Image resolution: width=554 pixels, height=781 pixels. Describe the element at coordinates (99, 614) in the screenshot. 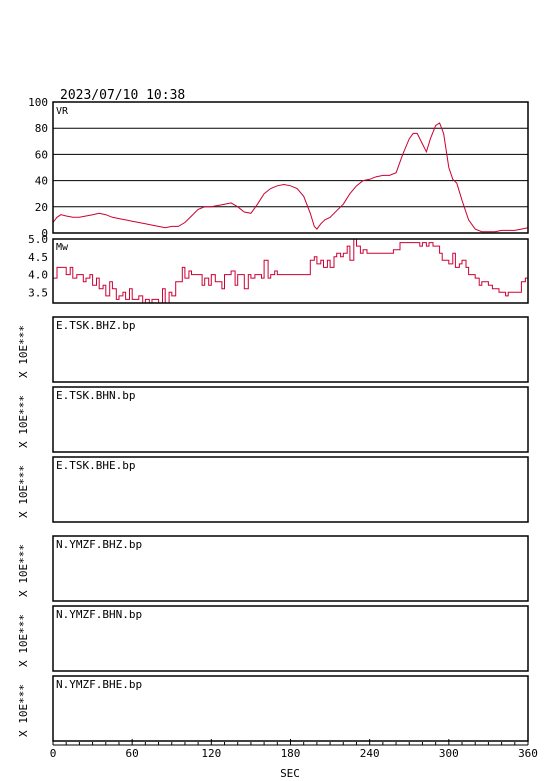

I see `trace-label: N.YMZF.BHN.bp` at that location.